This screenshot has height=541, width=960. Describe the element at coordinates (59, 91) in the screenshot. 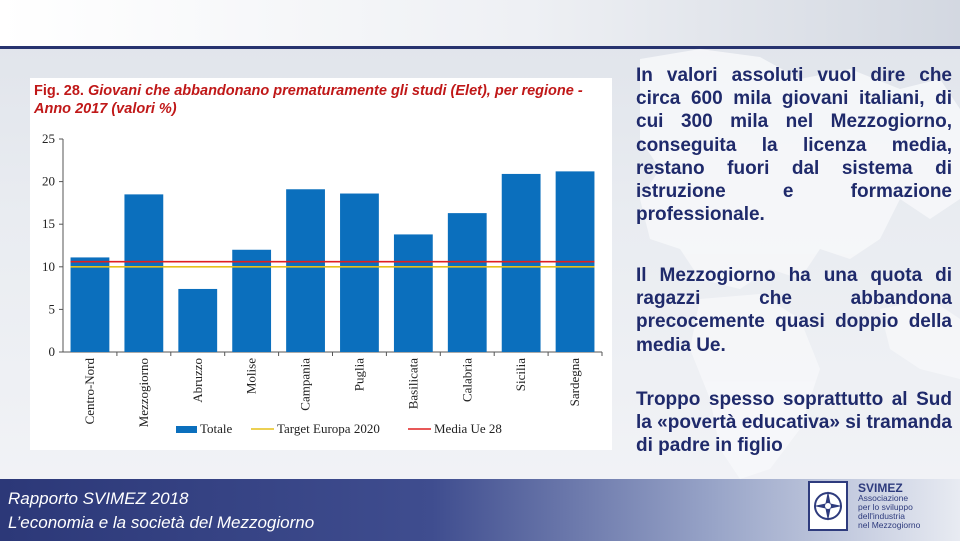

I see `figure-number: Fig. 28.` at that location.